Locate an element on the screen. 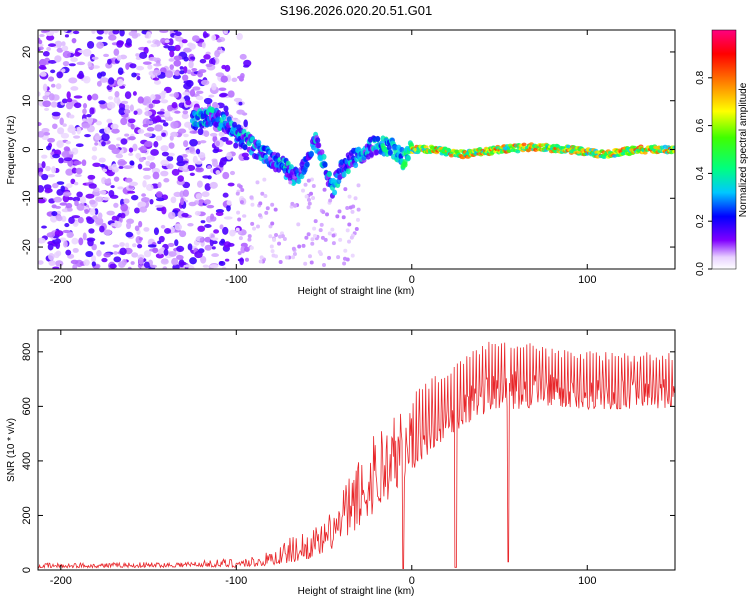 Image resolution: width=750 pixels, height=600 pixels. colorbar-tick-label: 0.0 is located at coordinates (700, 269).